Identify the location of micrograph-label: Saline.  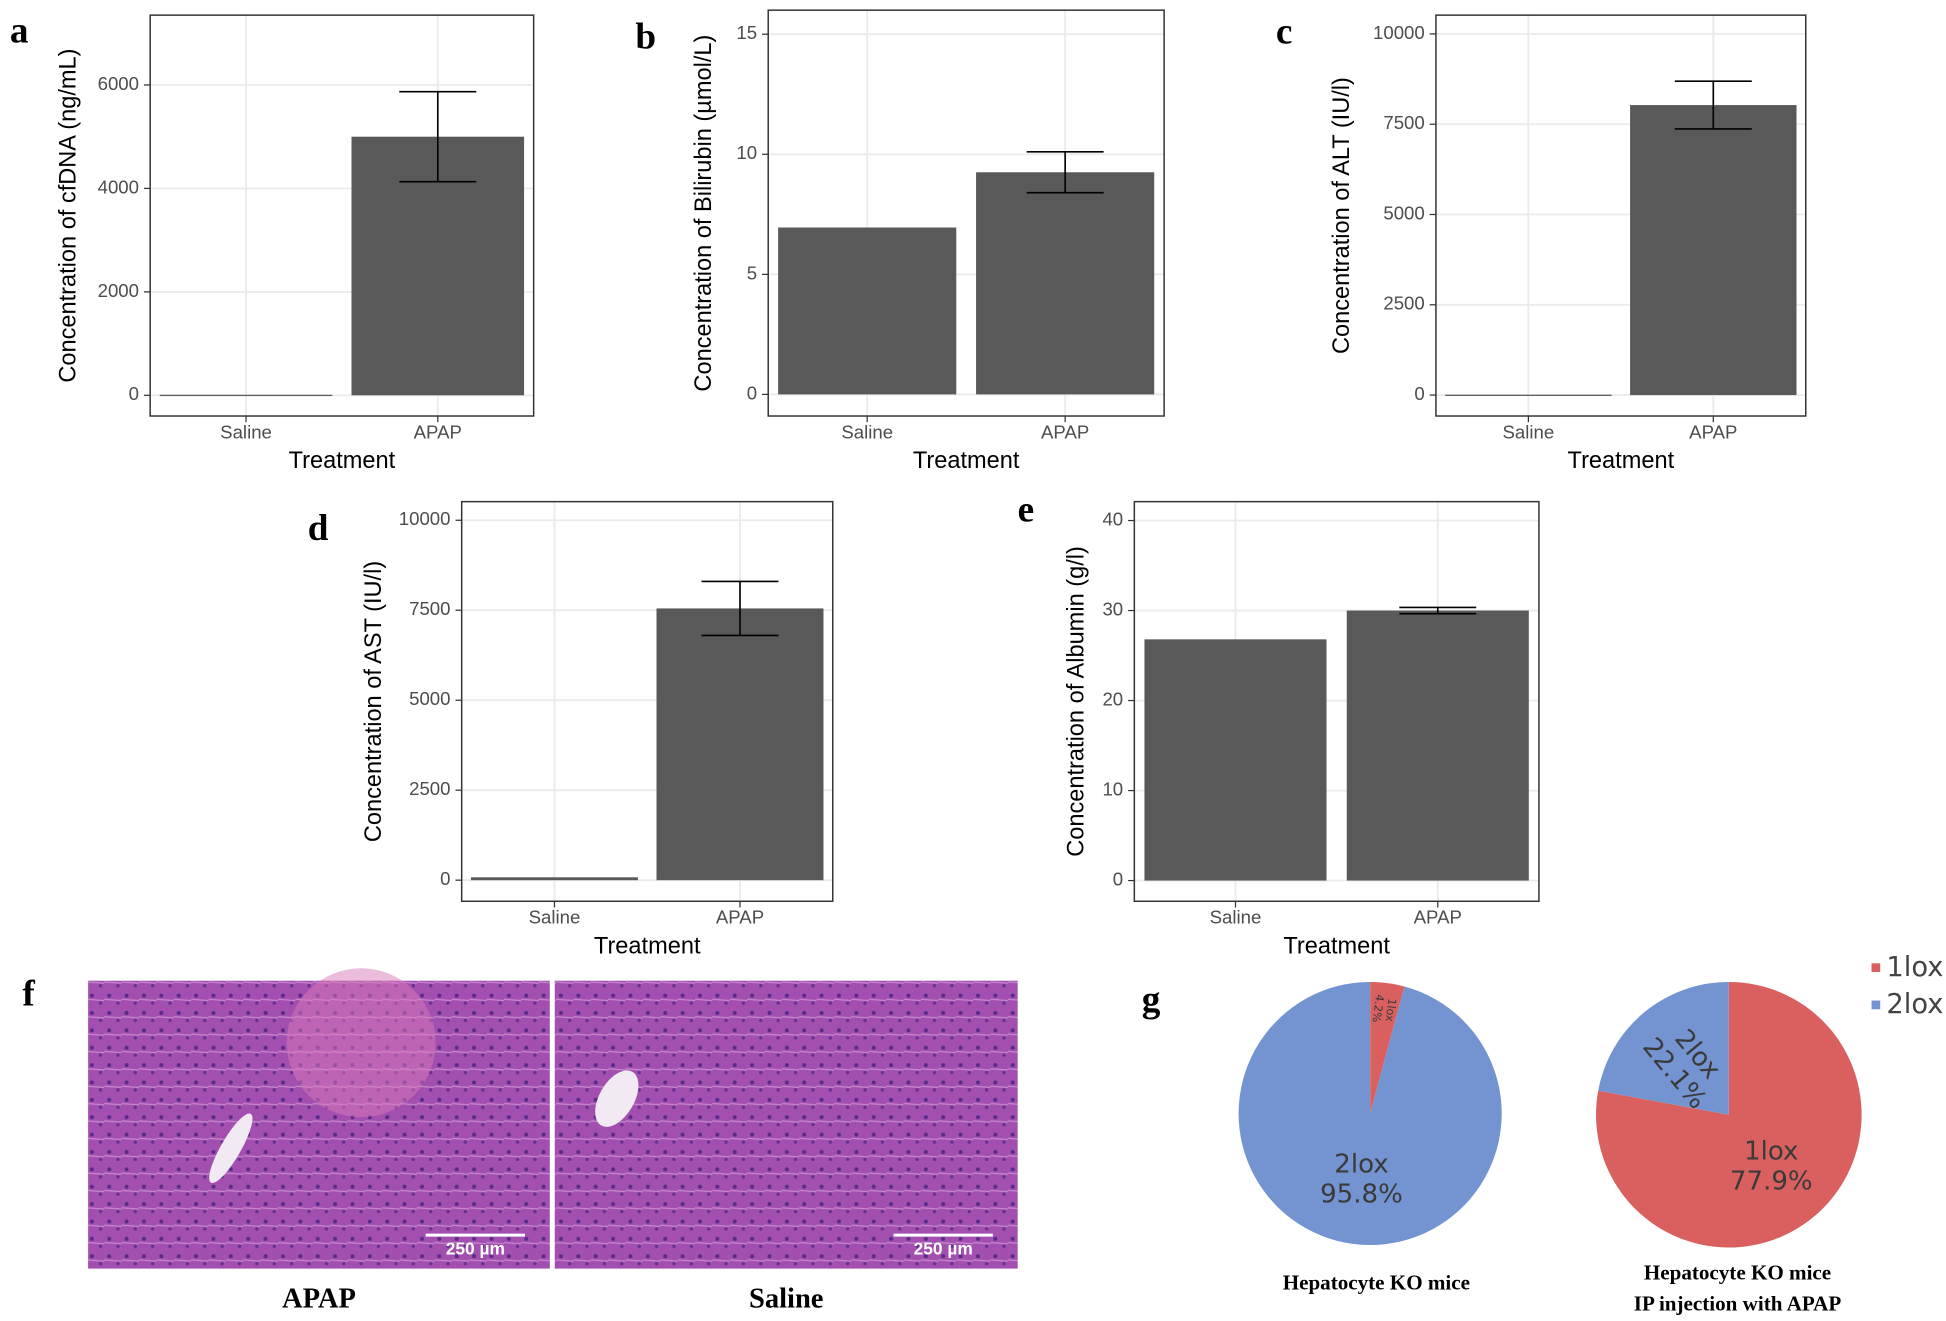
(786, 1298).